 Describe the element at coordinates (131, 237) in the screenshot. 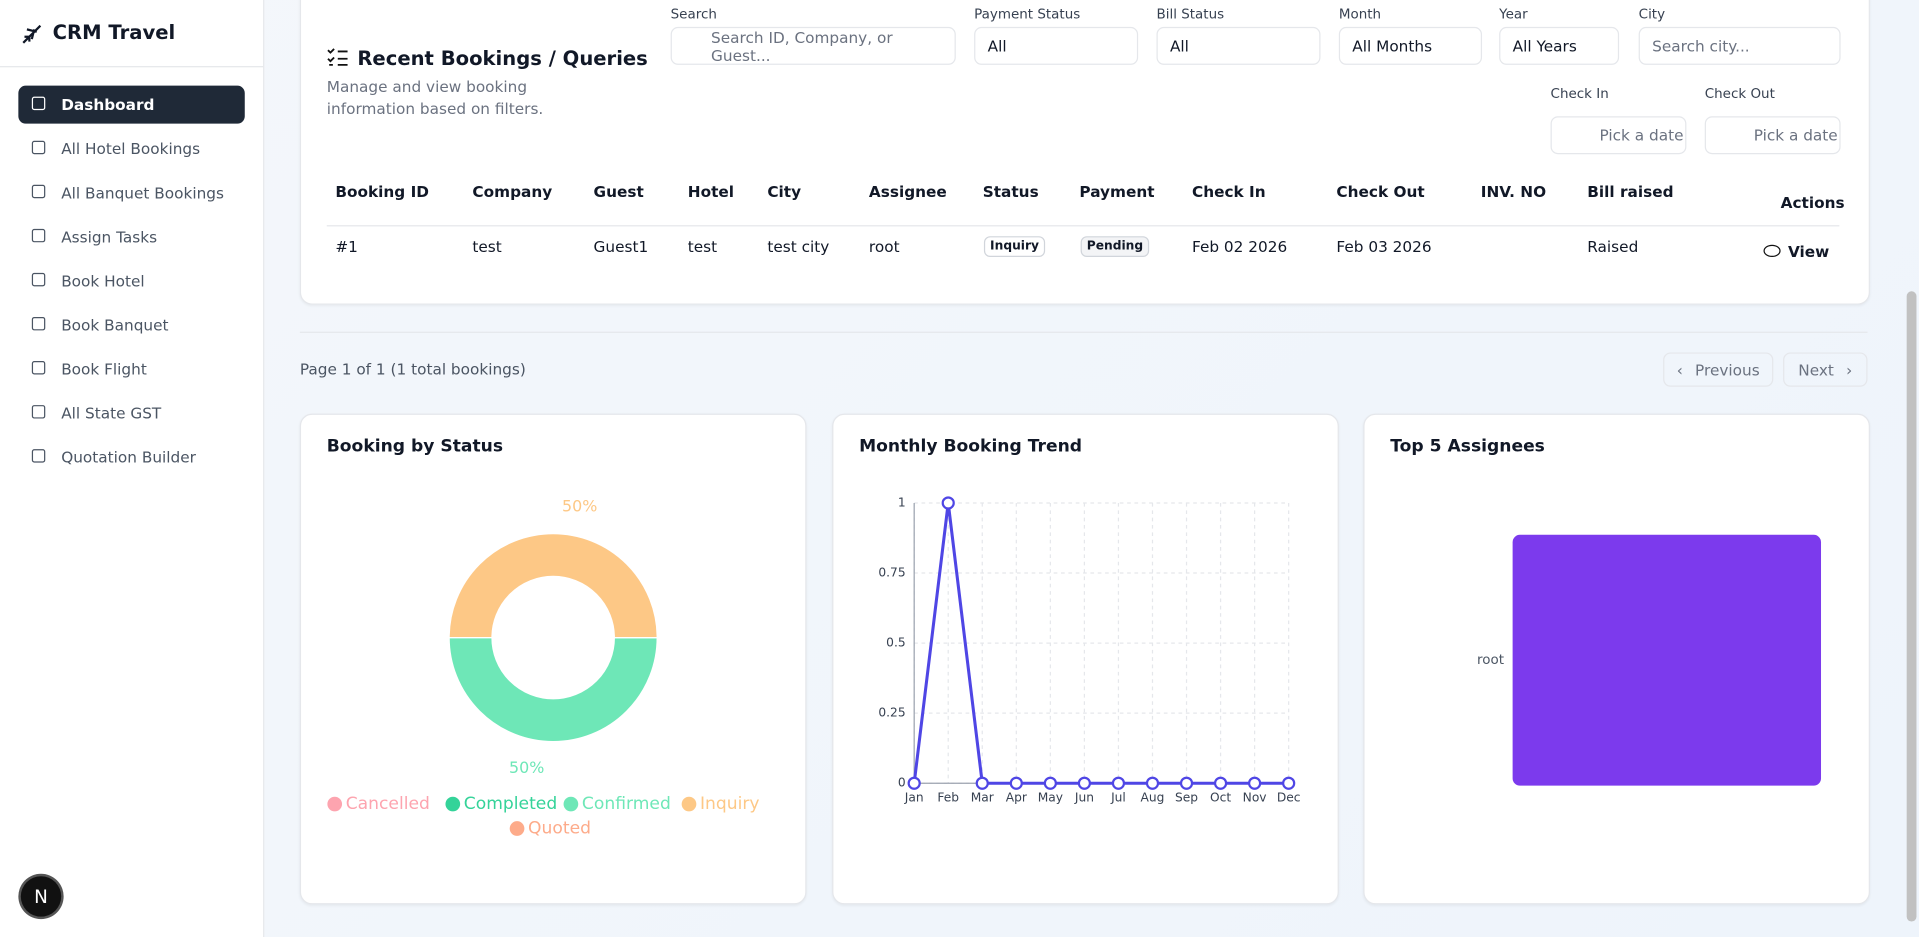

I see `menu-item: Assign Tasks` at that location.